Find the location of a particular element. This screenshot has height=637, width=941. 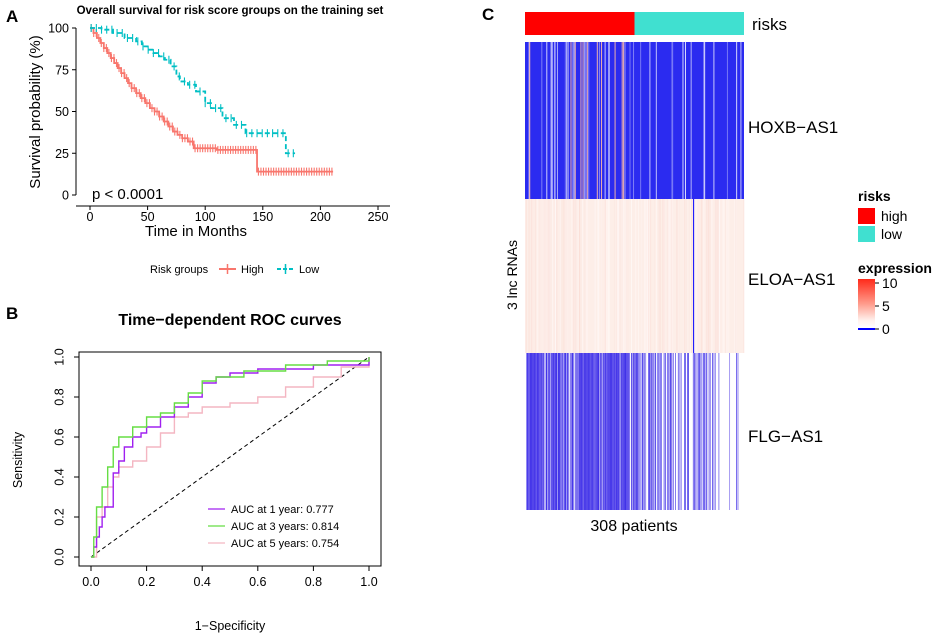

expression-legend-title: expression is located at coordinates (895, 268).